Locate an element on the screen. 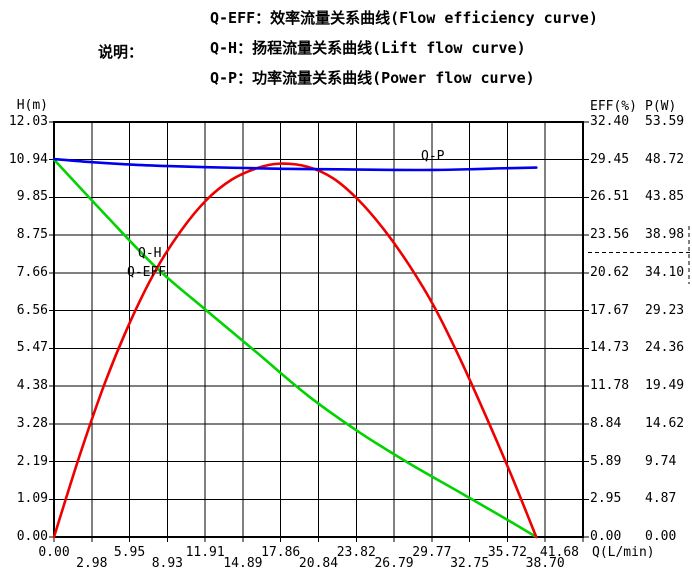  curve-label-qh: Q-H is located at coordinates (150, 253).